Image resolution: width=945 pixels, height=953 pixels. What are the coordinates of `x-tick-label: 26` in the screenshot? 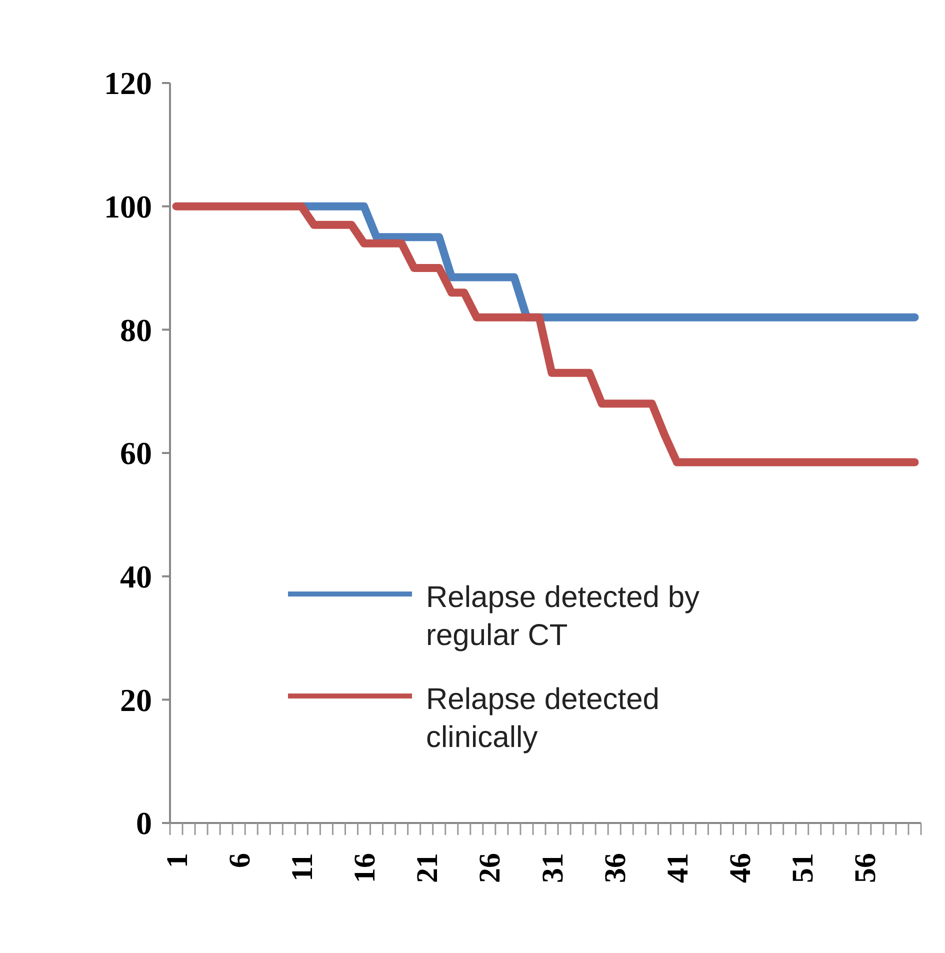 It's located at (490, 868).